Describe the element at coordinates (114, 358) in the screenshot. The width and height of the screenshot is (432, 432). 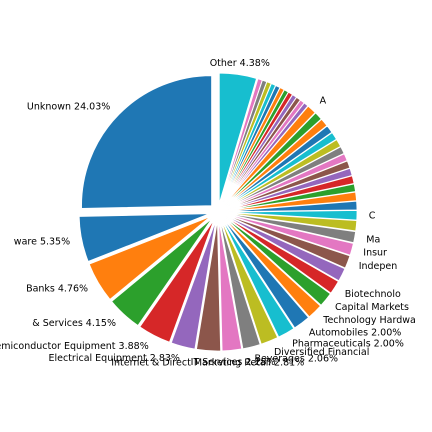
I see `slice-label: Electrical Equipment 2.83%` at that location.